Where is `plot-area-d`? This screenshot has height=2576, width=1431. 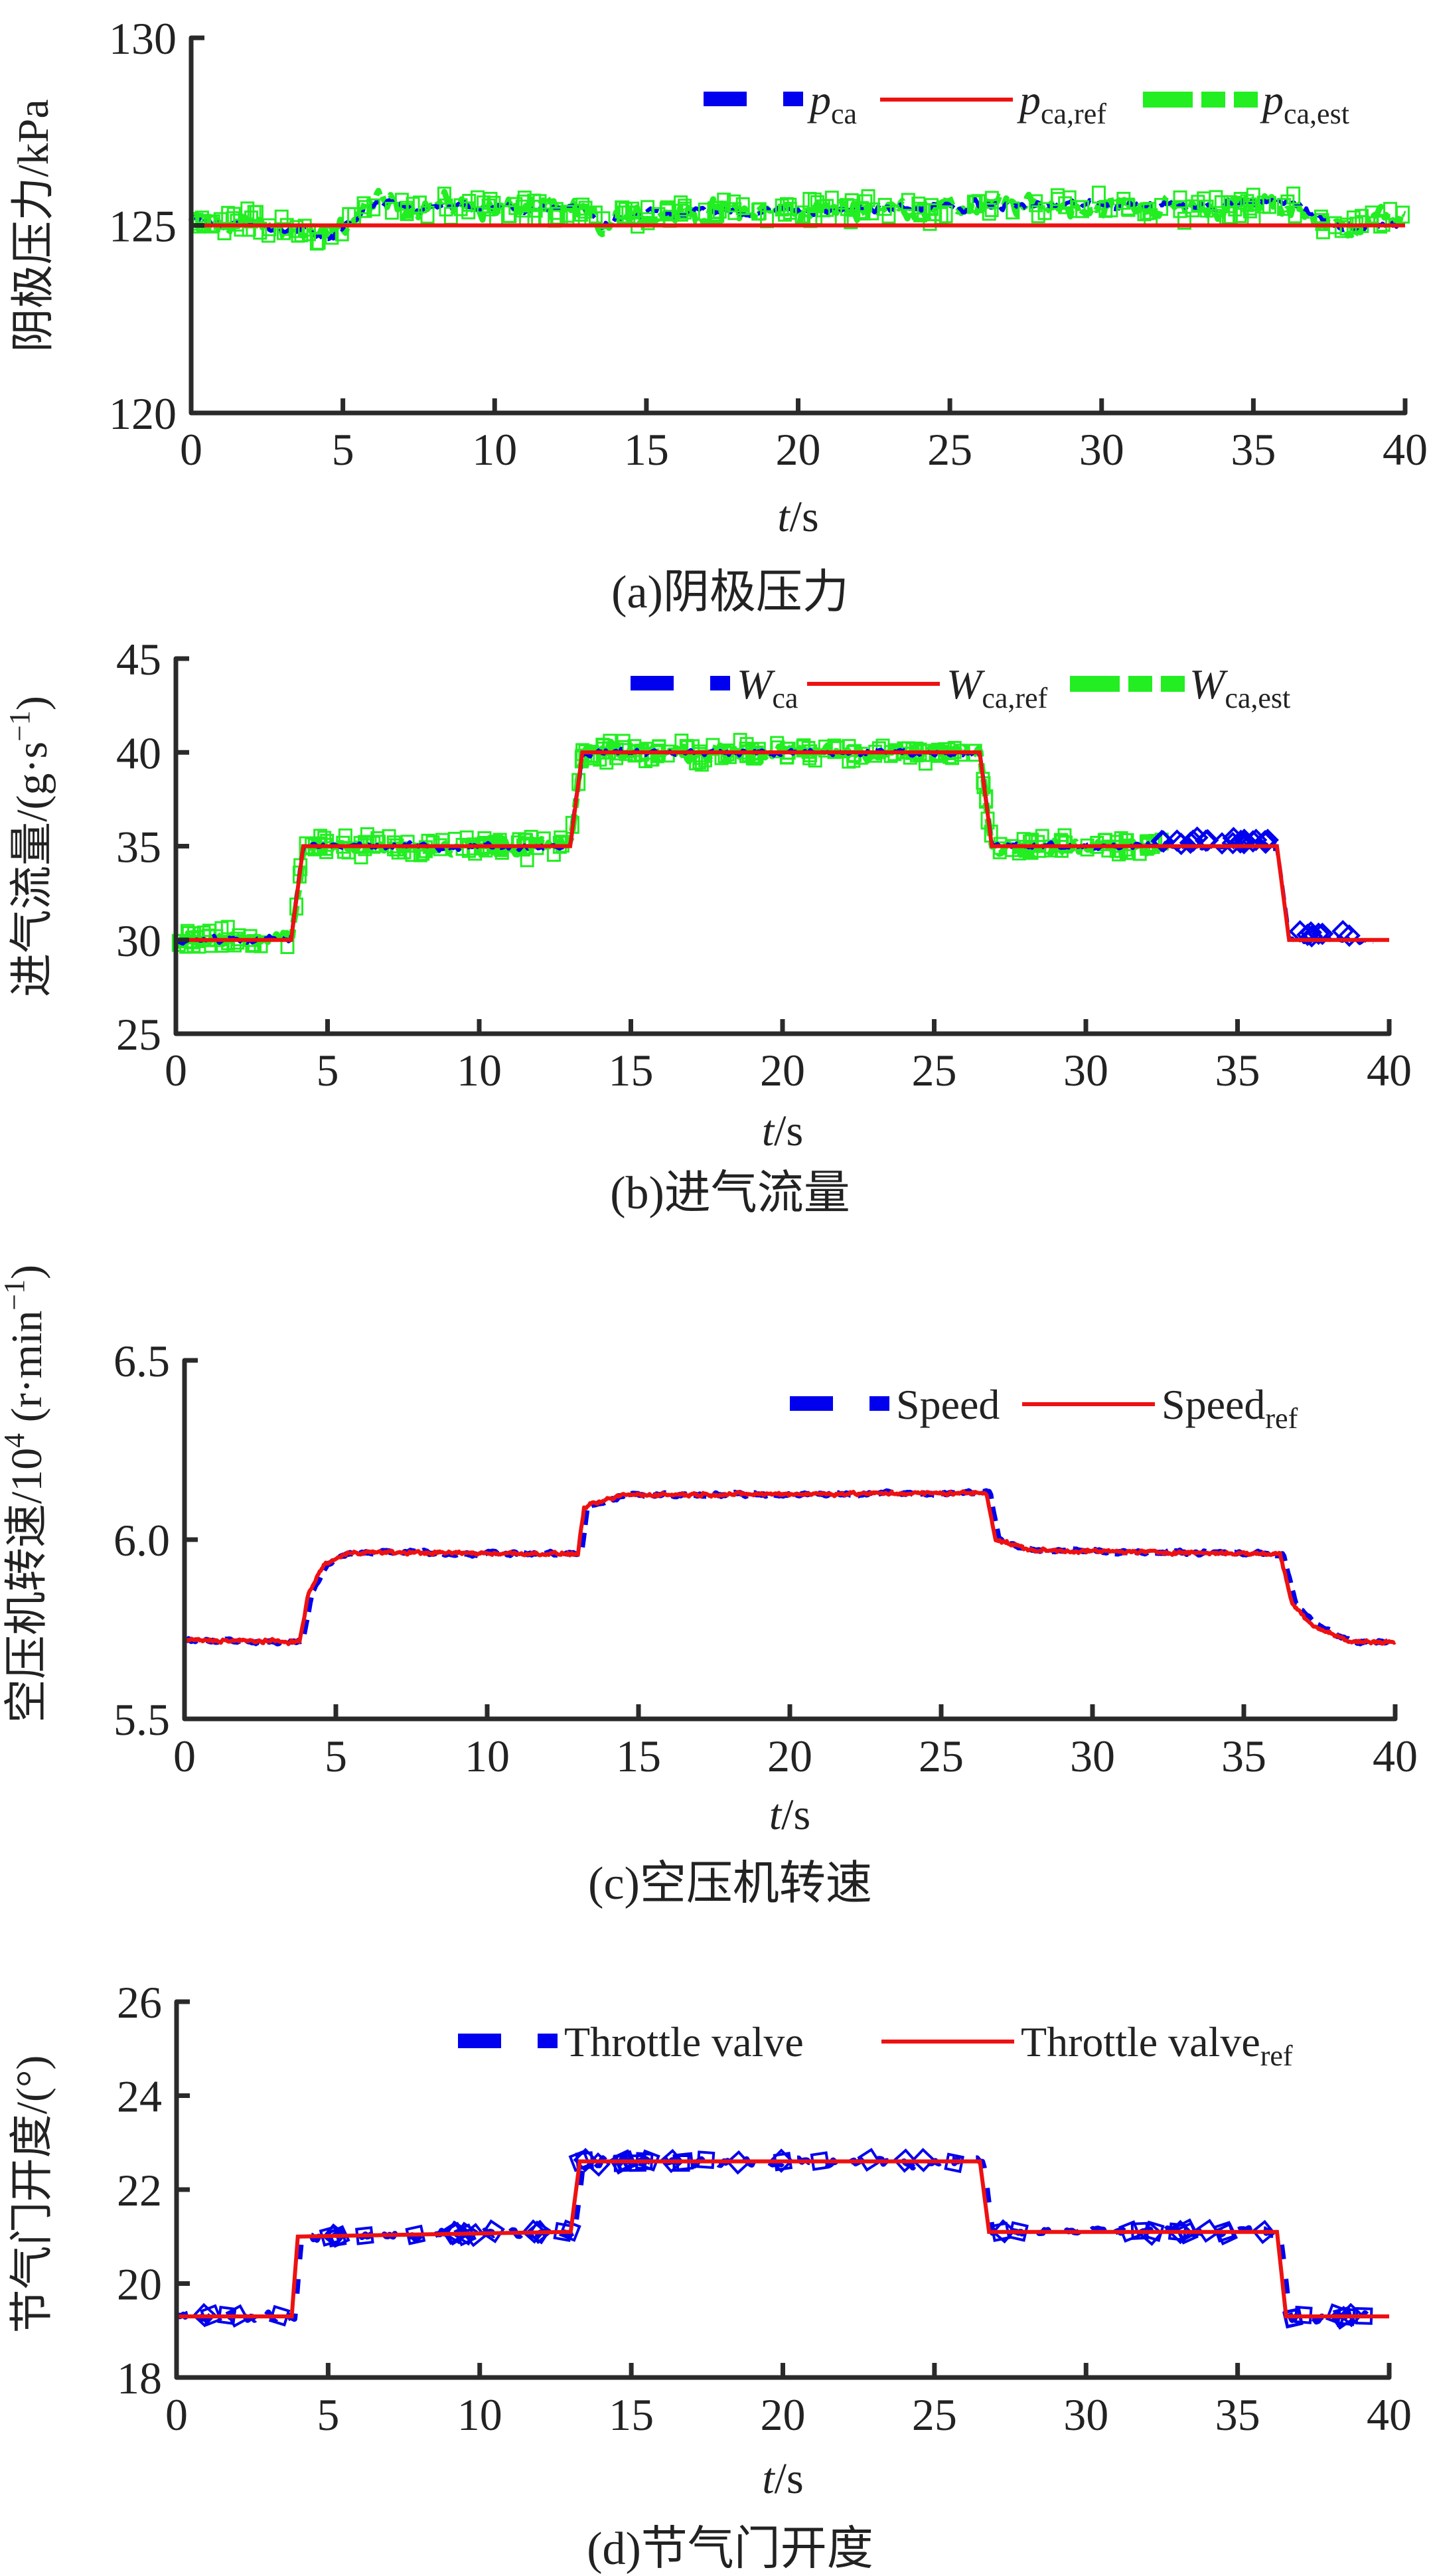 plot-area-d is located at coordinates (782, 2239).